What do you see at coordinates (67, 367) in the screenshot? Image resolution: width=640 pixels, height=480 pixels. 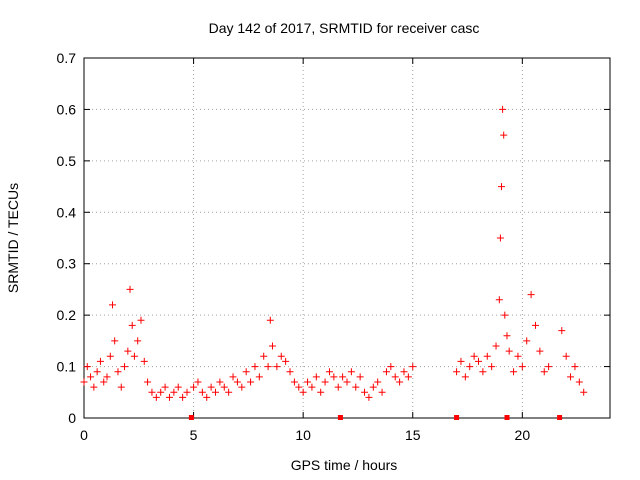 I see `y-tick-label: 0.1` at bounding box center [67, 367].